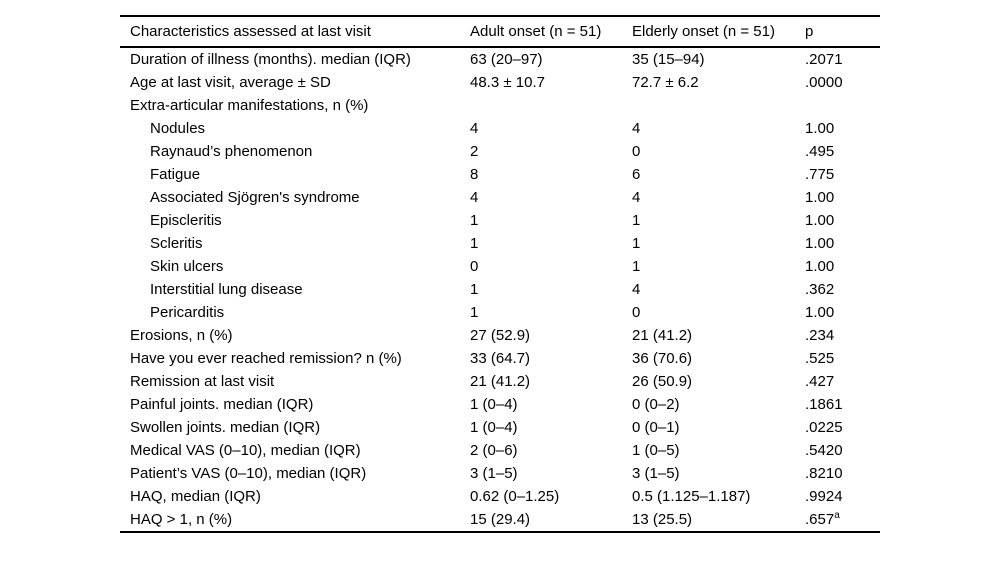 The height and width of the screenshot is (568, 1000). What do you see at coordinates (249, 105) in the screenshot?
I see `row-label: Extra-articular manifestations, n (%)` at bounding box center [249, 105].